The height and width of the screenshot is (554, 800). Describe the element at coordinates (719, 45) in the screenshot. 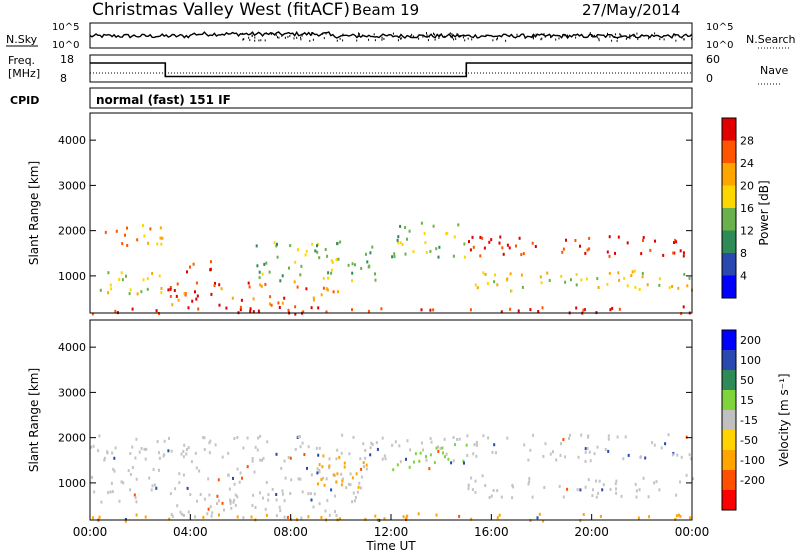

I see `nsearch-tick-bottom: 10^0` at that location.